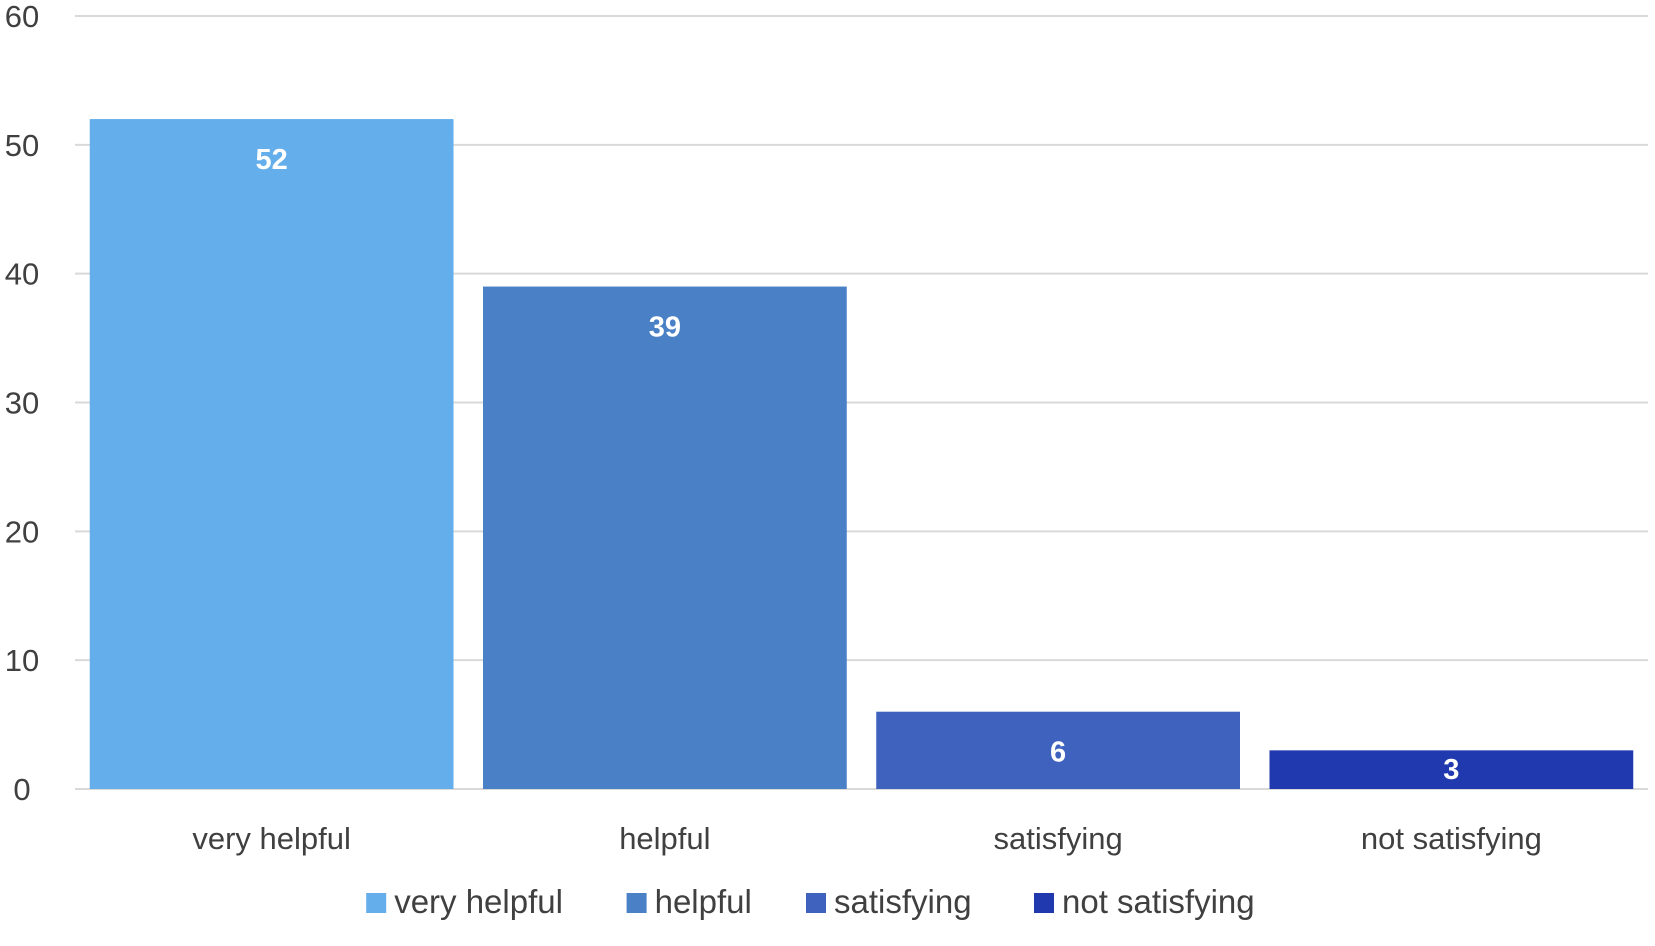  I want to click on x-category-label: satisfying, so click(1058, 838).